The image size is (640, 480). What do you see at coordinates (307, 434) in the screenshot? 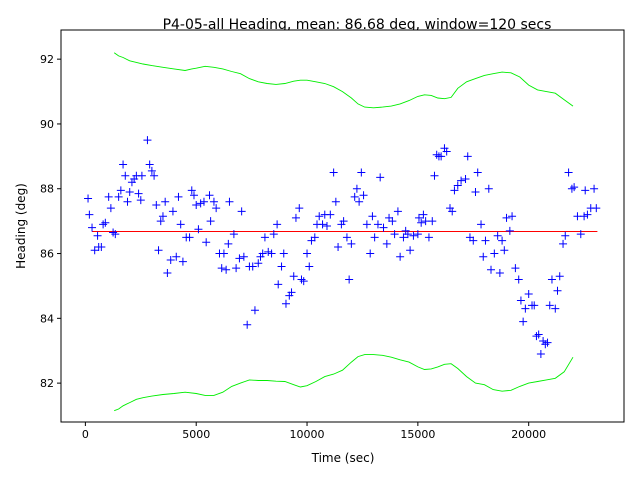
I see `x-tick-label: 10000` at bounding box center [307, 434].